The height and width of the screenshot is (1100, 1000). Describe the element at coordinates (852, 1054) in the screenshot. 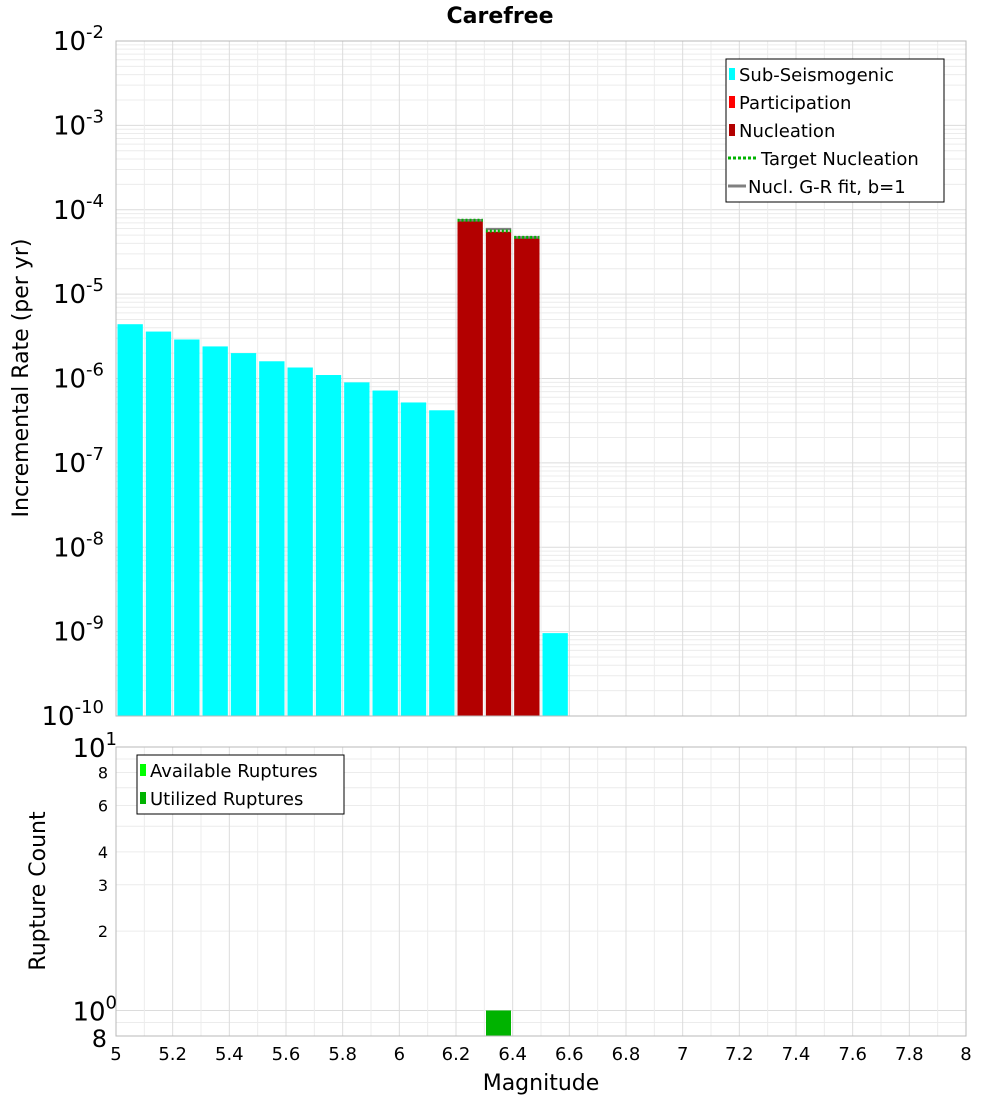

I see `x-tick-label: 7.6` at that location.